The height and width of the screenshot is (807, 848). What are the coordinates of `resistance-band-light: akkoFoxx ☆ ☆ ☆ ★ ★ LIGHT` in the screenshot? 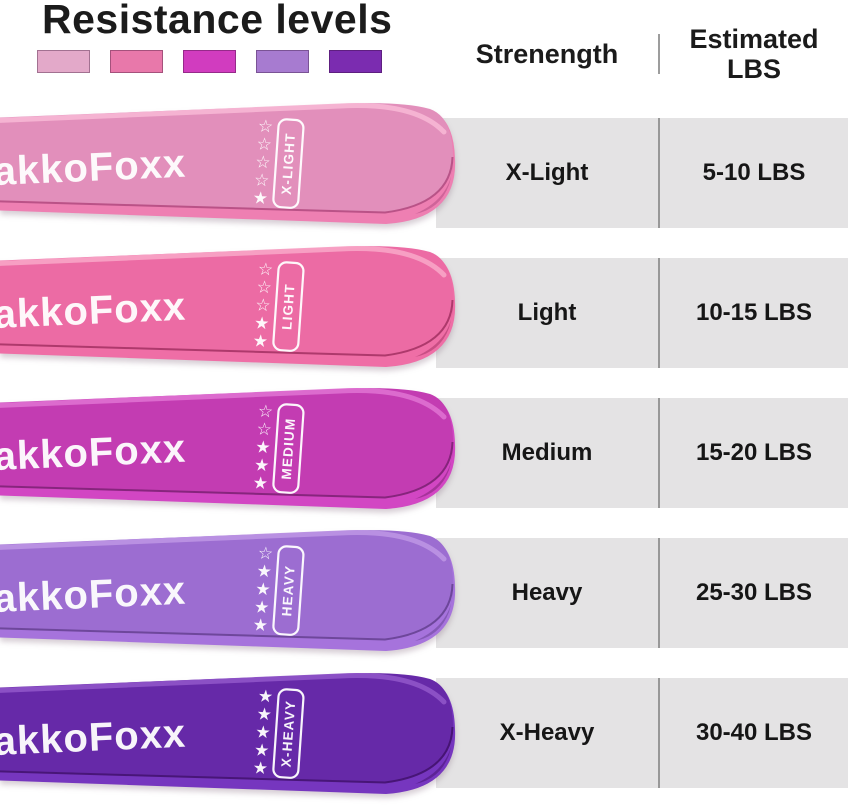 It's located at (235, 310).